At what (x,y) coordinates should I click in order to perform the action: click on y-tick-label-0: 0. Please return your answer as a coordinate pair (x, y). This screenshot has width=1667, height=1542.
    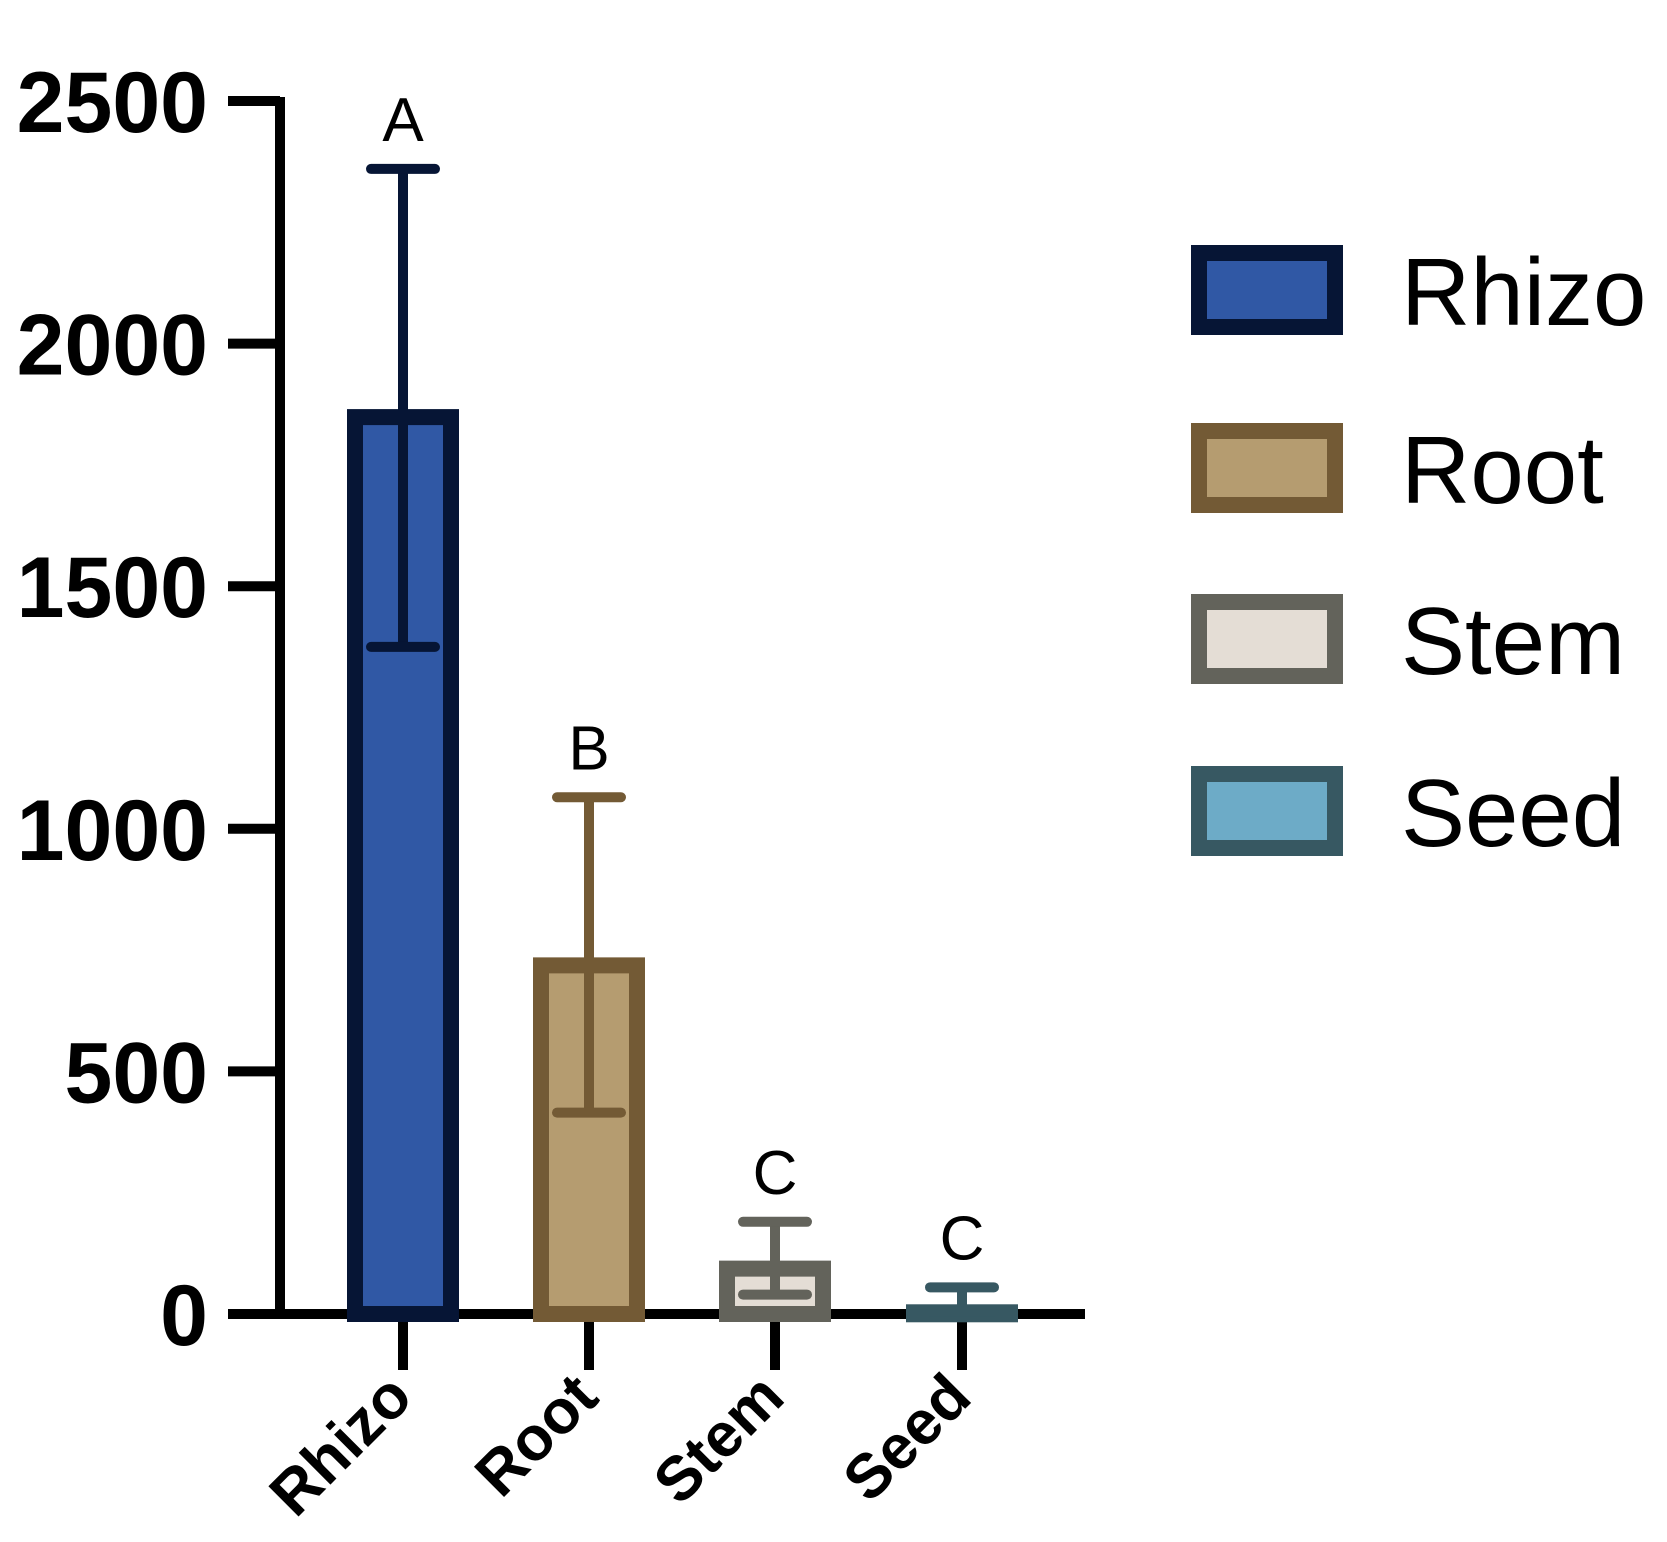
    Looking at the image, I should click on (184, 1316).